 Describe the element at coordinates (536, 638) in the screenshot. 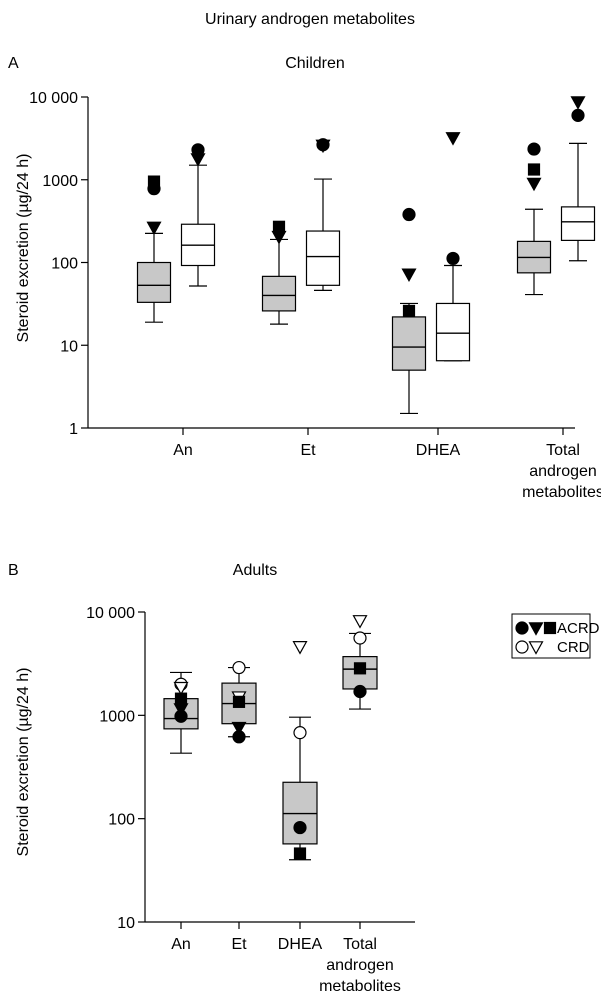

I see `legend-symbols` at that location.